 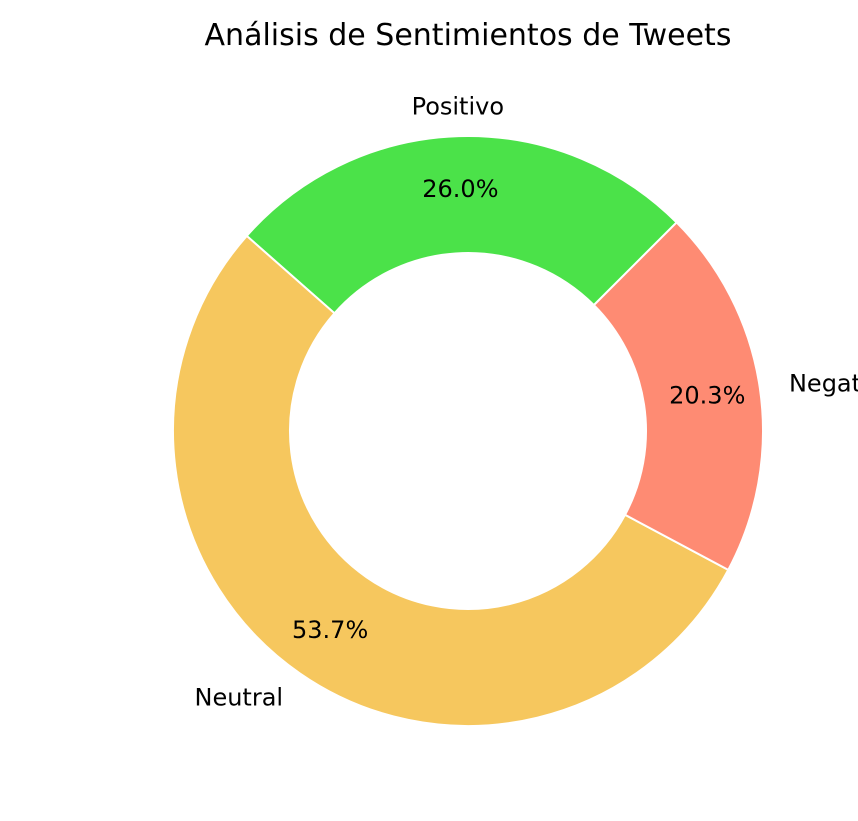 I want to click on category-label-neutral: Neutral, so click(x=238, y=698).